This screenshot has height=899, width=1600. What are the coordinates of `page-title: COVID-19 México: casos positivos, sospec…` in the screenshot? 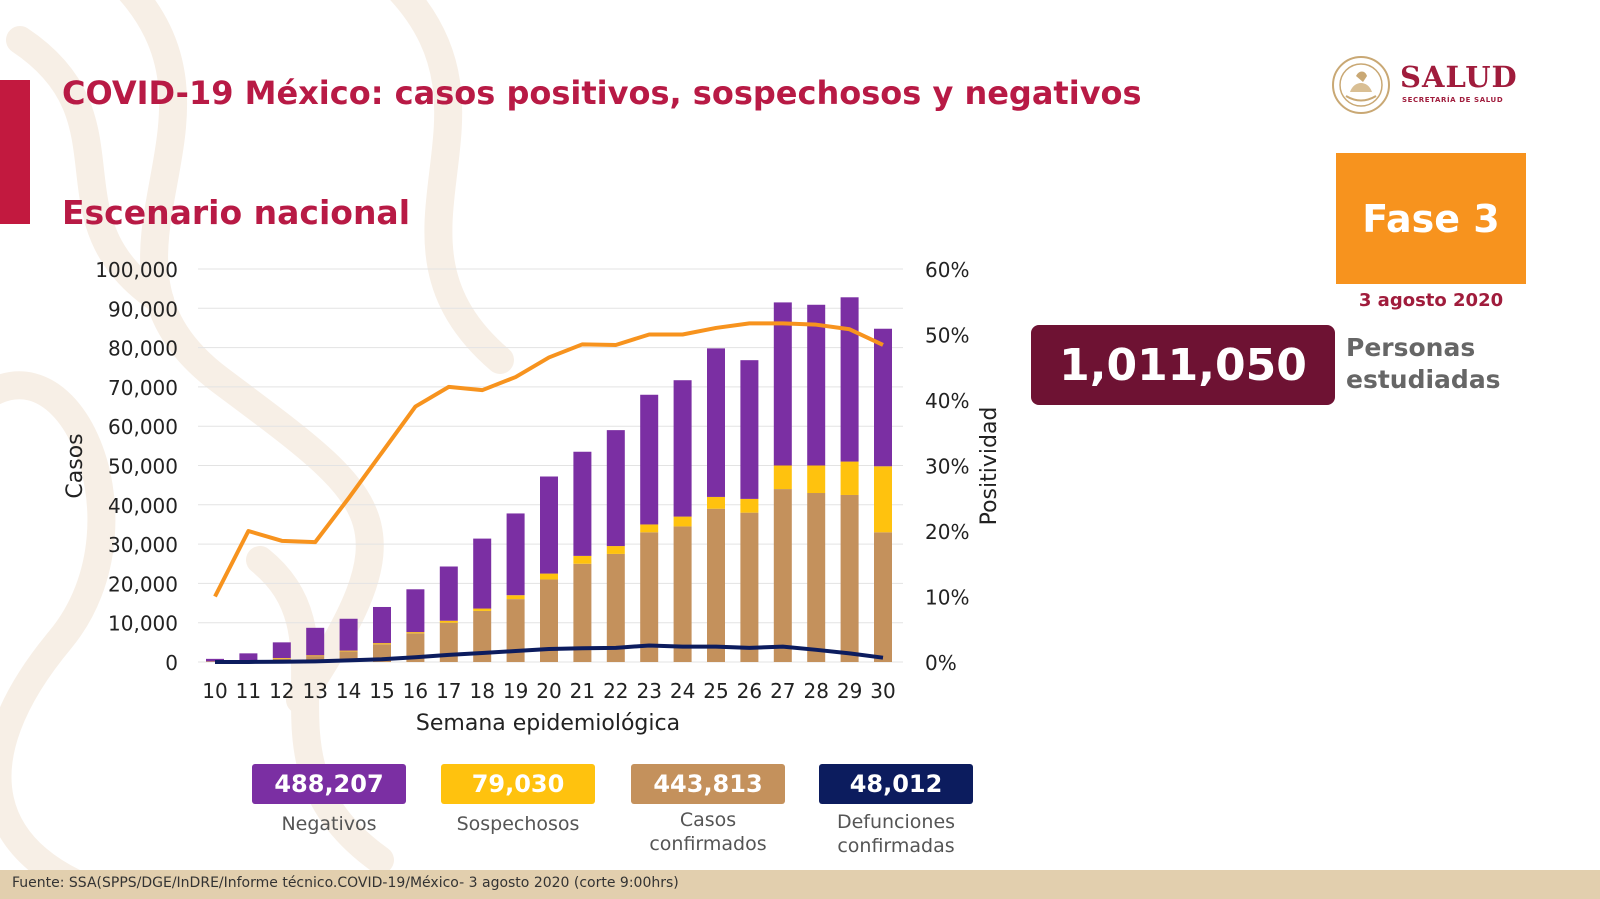 It's located at (602, 93).